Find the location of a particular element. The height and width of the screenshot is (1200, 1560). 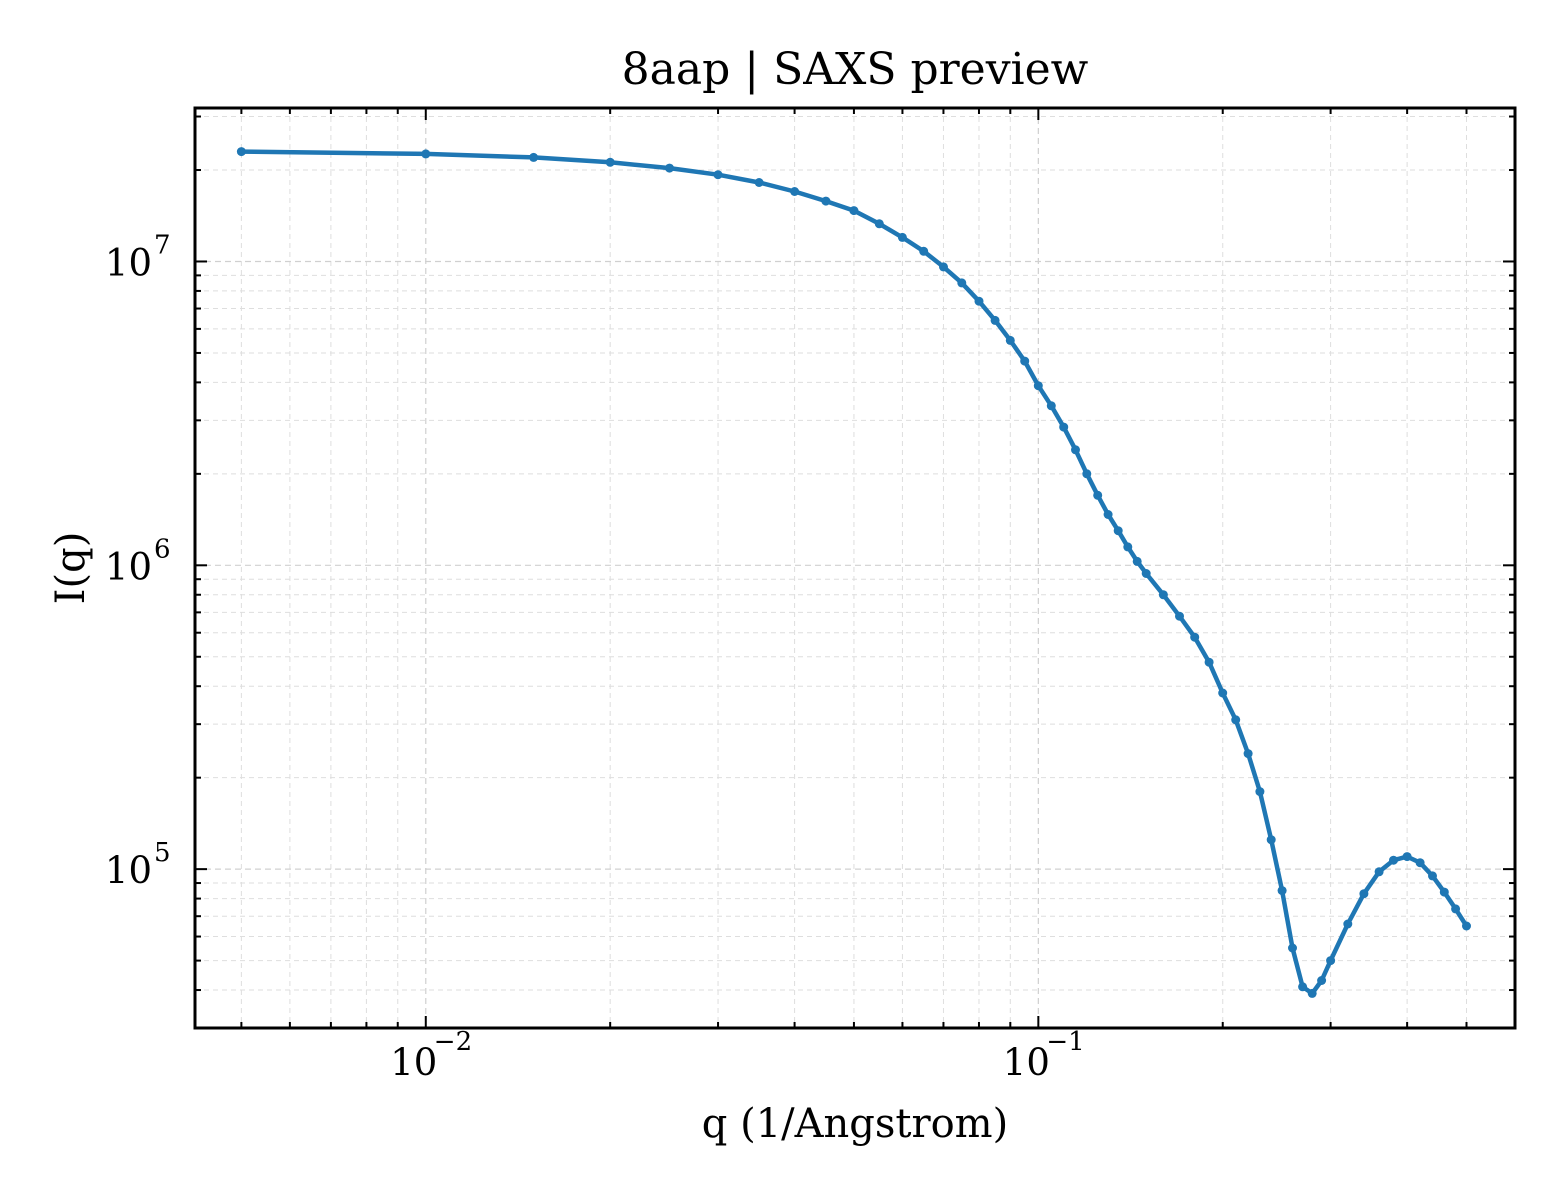

chart-title: 8aap | SAXS preview is located at coordinates (855, 69).